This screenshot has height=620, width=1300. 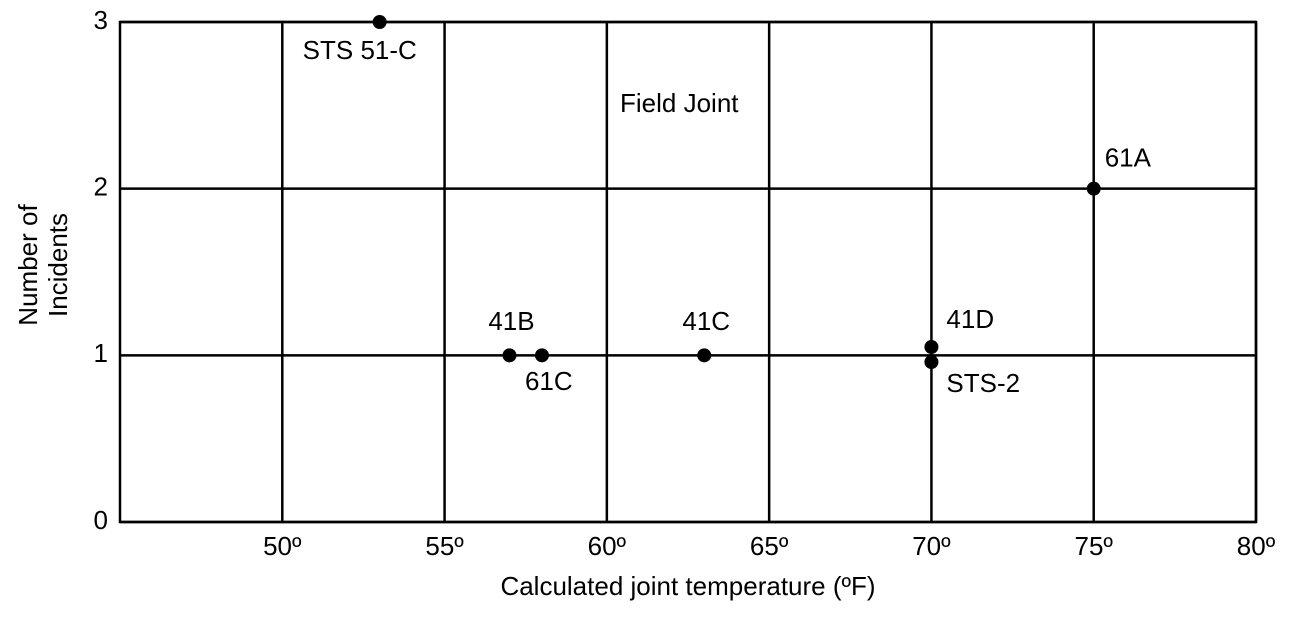 What do you see at coordinates (101, 520) in the screenshot?
I see `y-tick-label: 0` at bounding box center [101, 520].